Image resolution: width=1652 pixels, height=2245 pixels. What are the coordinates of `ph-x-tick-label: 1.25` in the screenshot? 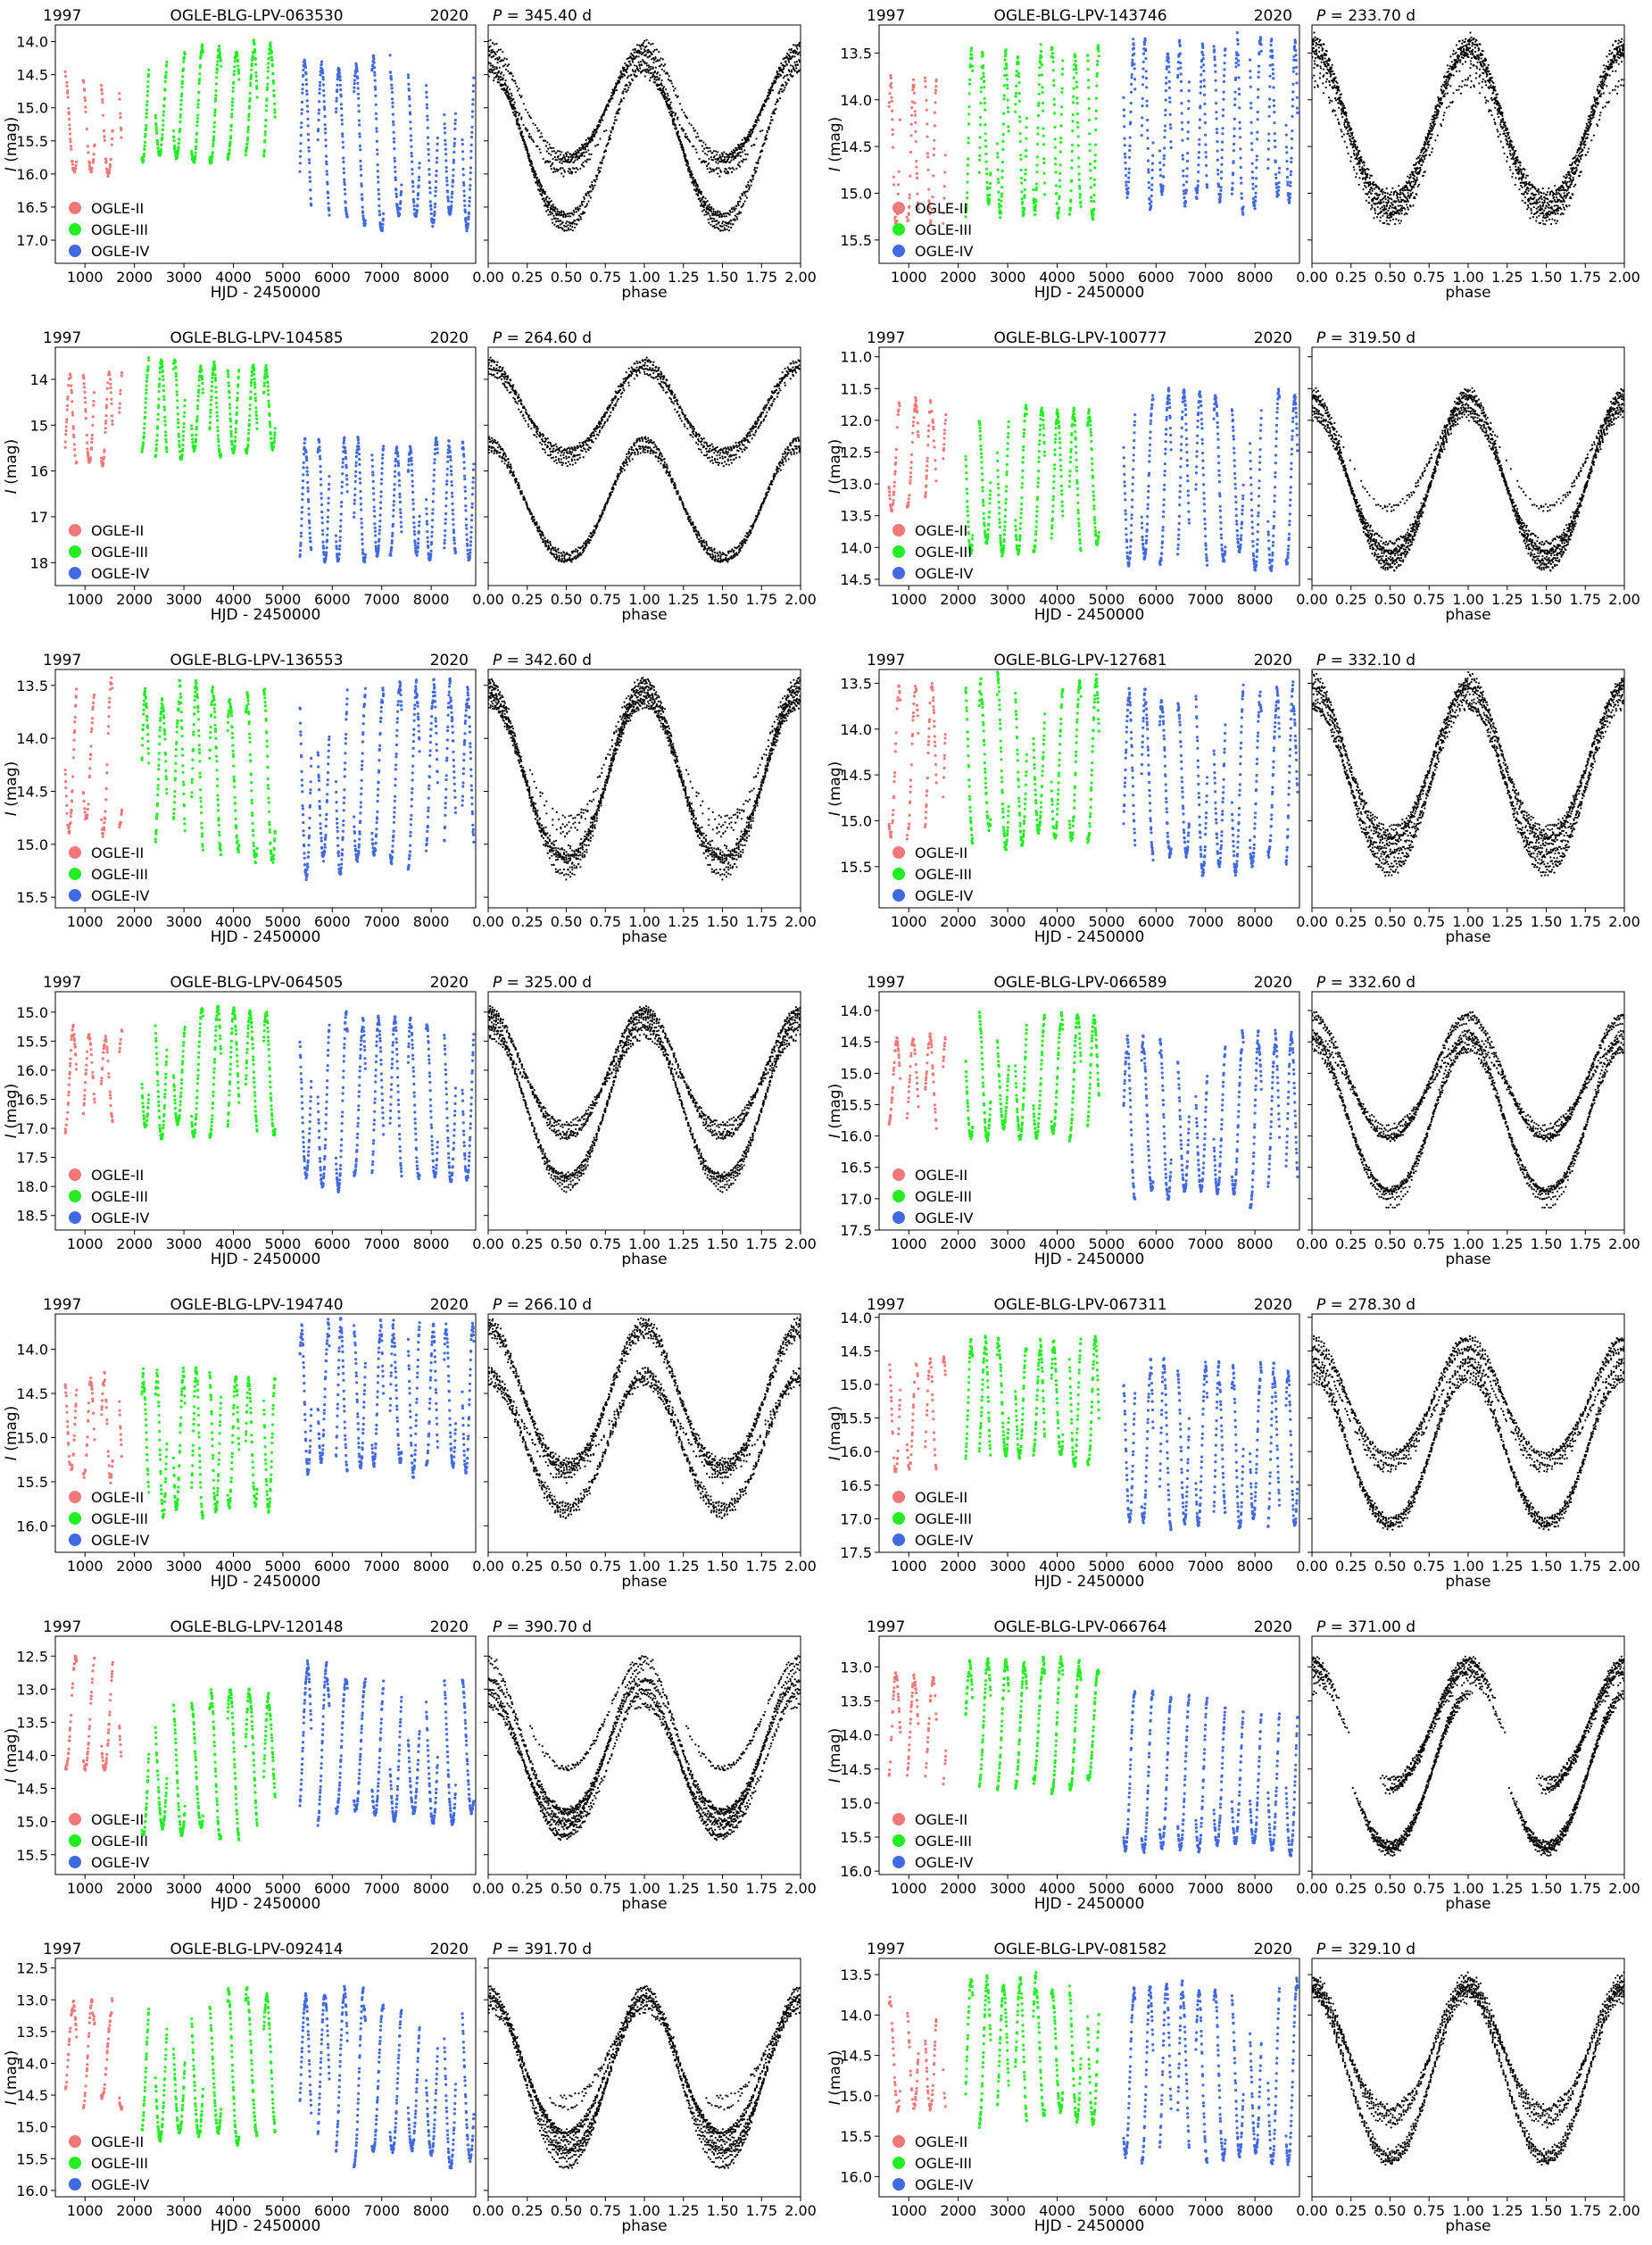 It's located at (684, 277).